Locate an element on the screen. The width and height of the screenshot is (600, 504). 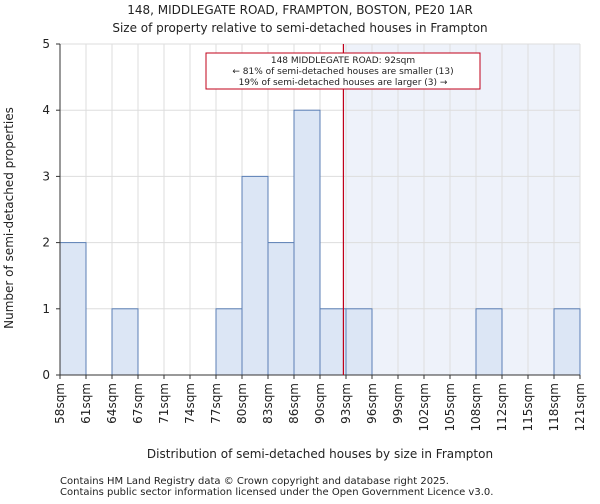
x-tick-label: 74sqm is located at coordinates (190, 403).